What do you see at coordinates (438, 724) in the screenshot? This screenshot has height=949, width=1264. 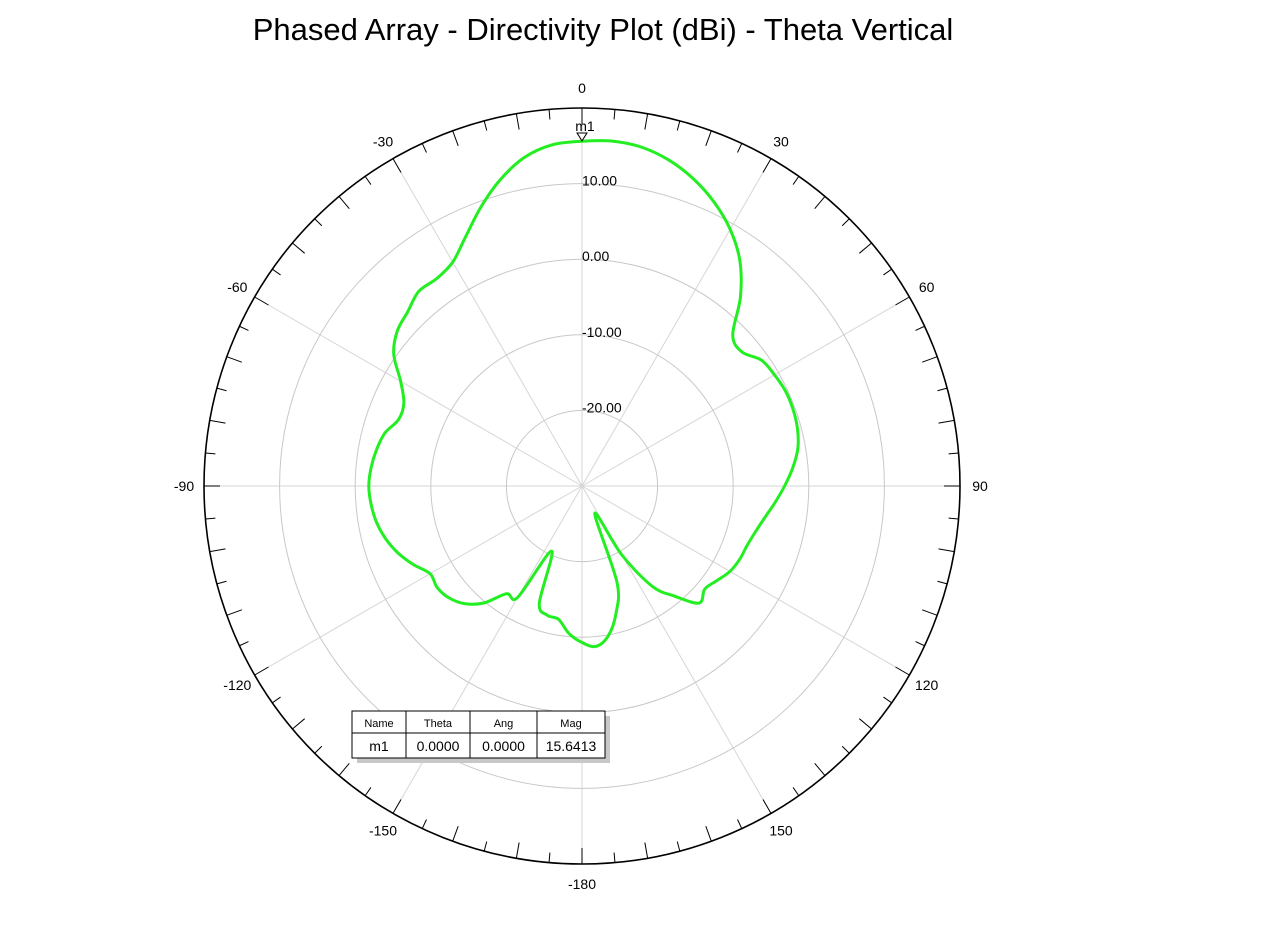 I see `marker-table-header: Theta` at bounding box center [438, 724].